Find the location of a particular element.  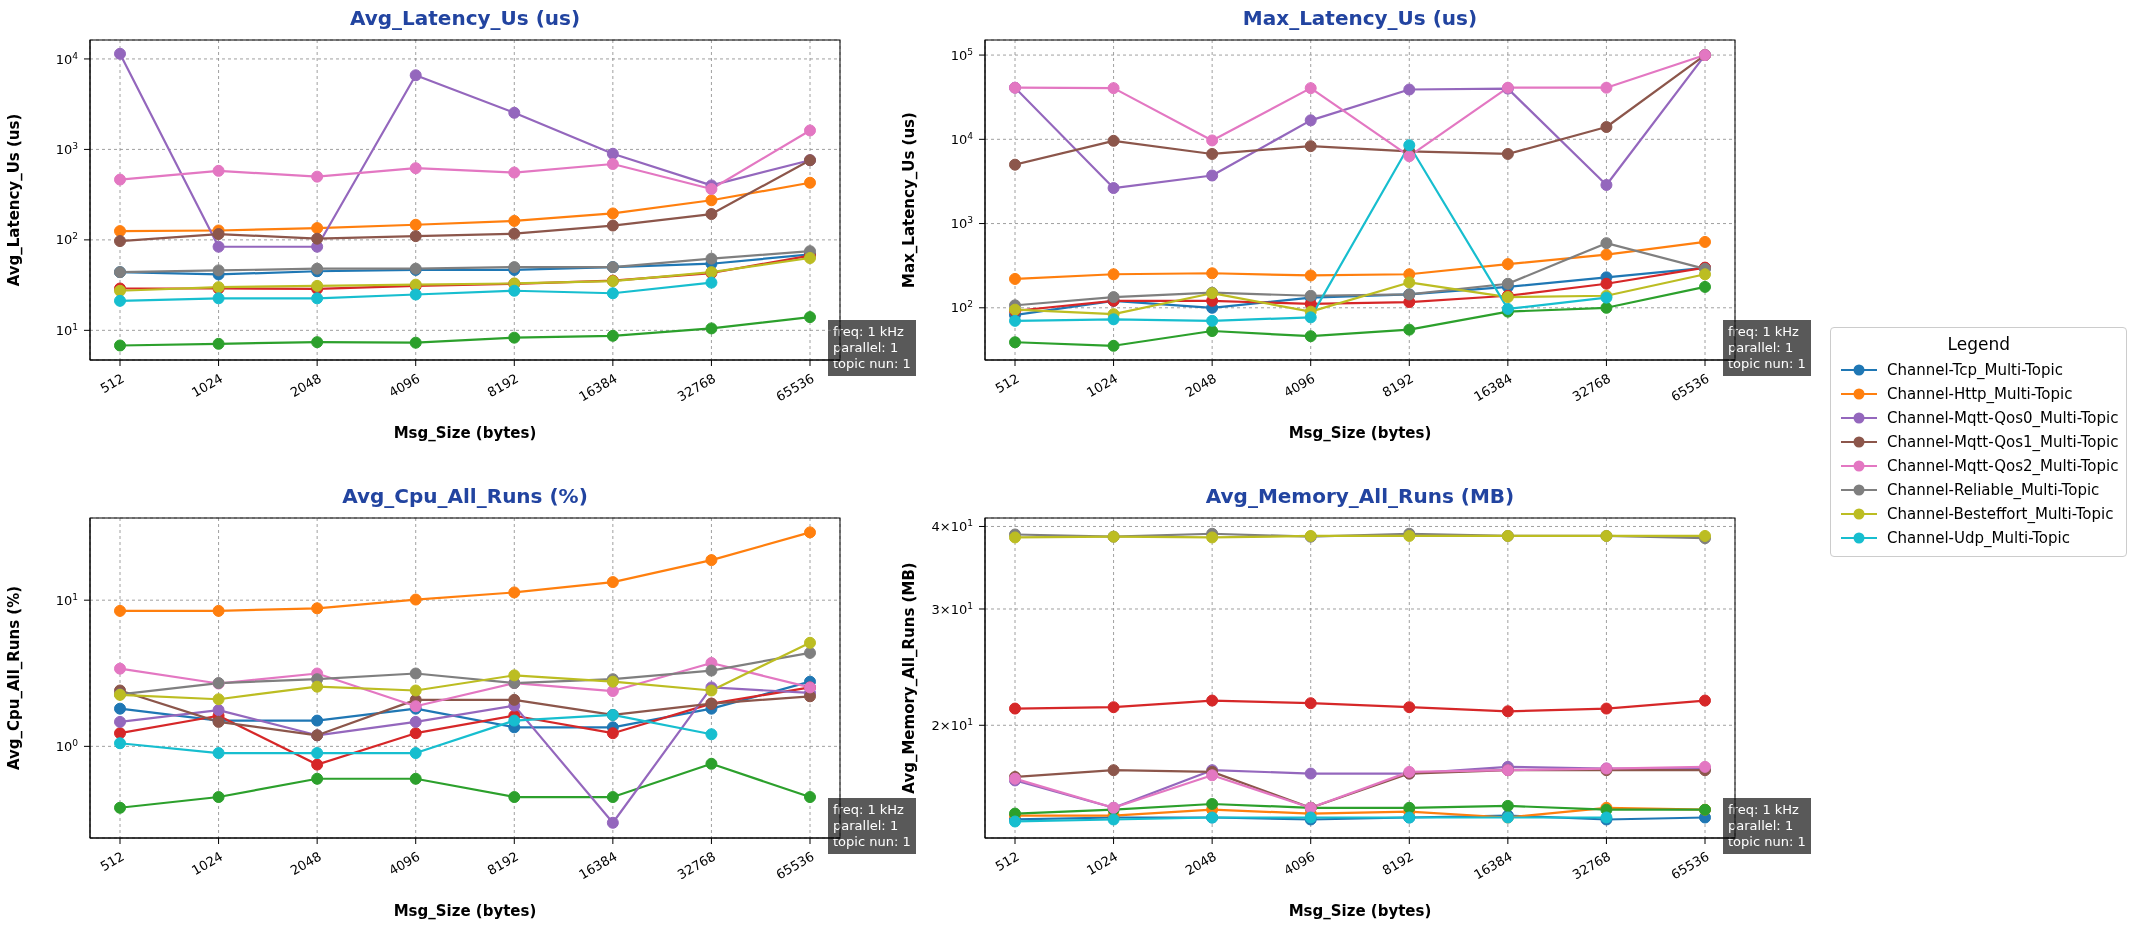

y-axis-title: Avg_Cpu_All_Runs (%) is located at coordinates (14, 678).